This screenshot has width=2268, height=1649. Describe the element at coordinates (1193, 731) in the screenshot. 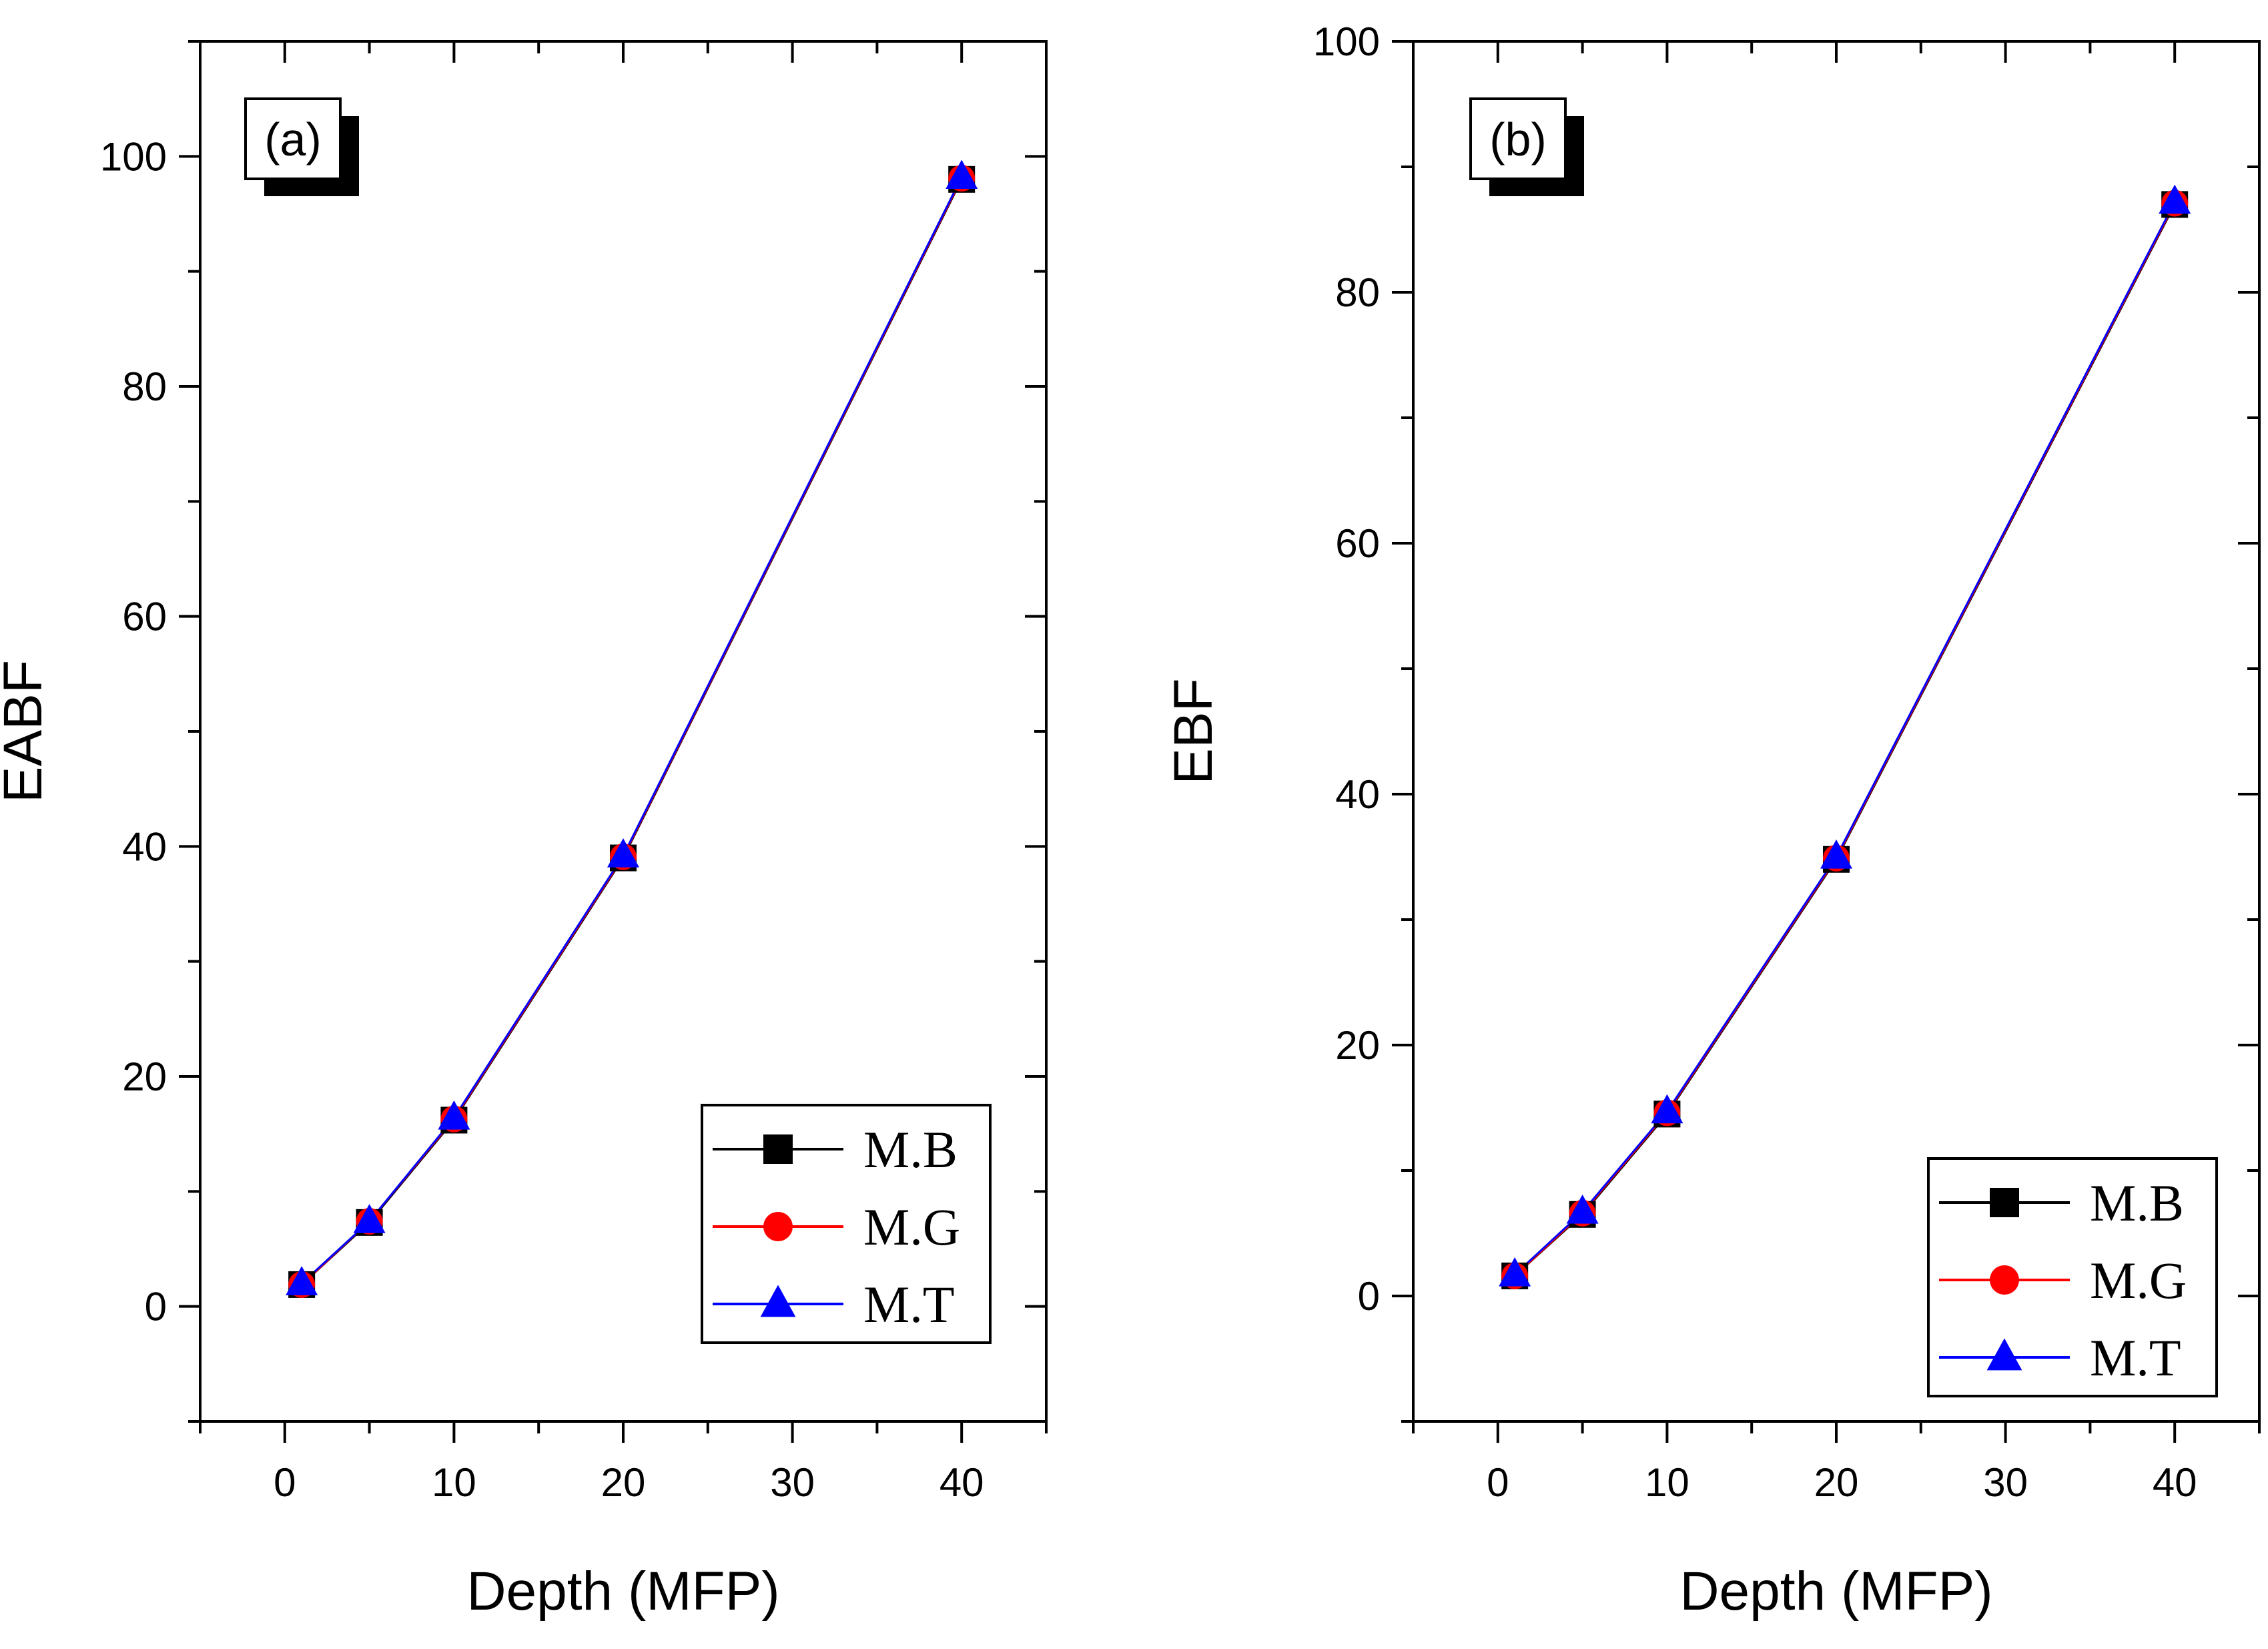

I see `y-axis-title: EBF` at that location.